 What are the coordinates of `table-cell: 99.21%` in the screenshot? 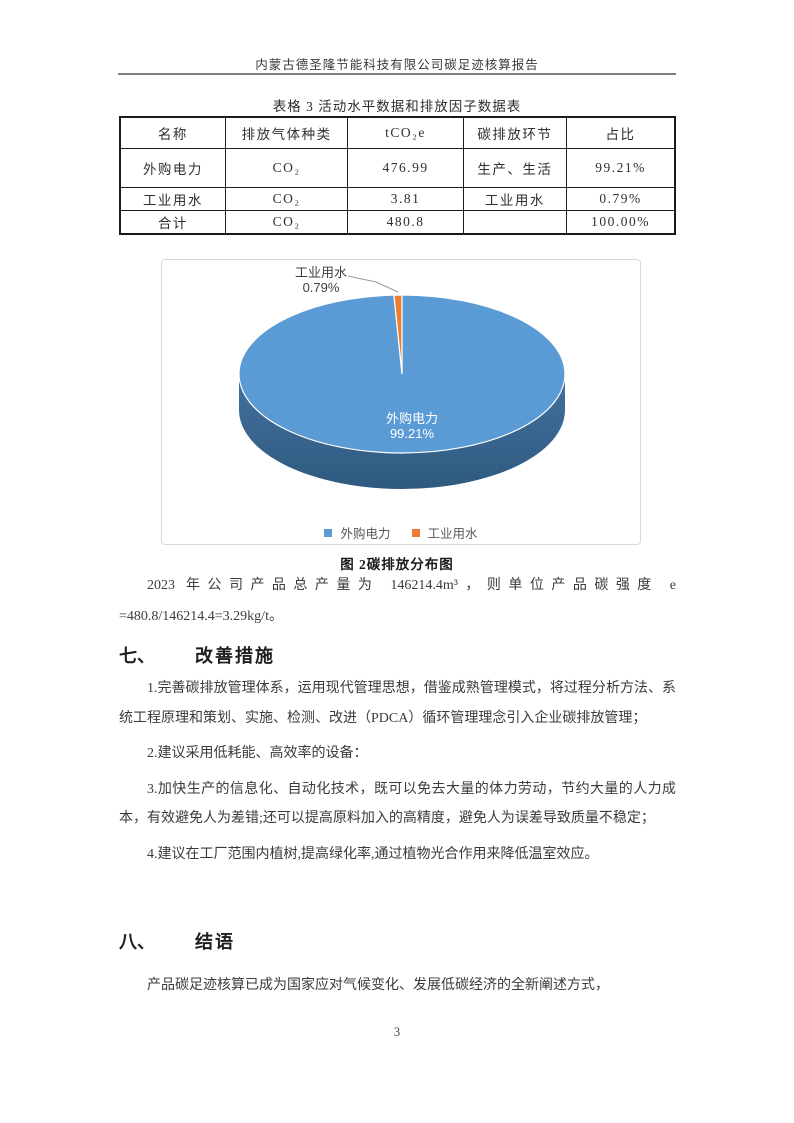 It's located at (621, 167).